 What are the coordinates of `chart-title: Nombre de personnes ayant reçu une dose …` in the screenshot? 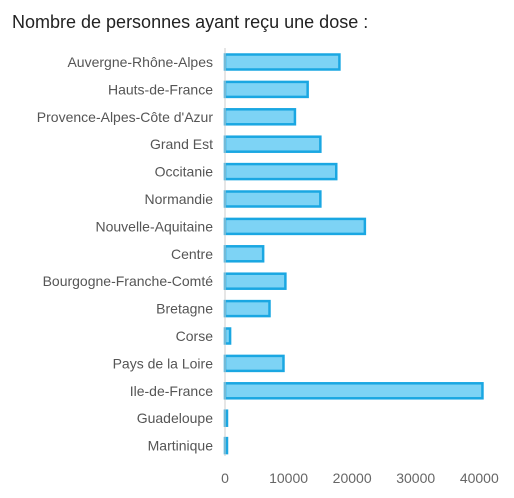 It's located at (190, 22).